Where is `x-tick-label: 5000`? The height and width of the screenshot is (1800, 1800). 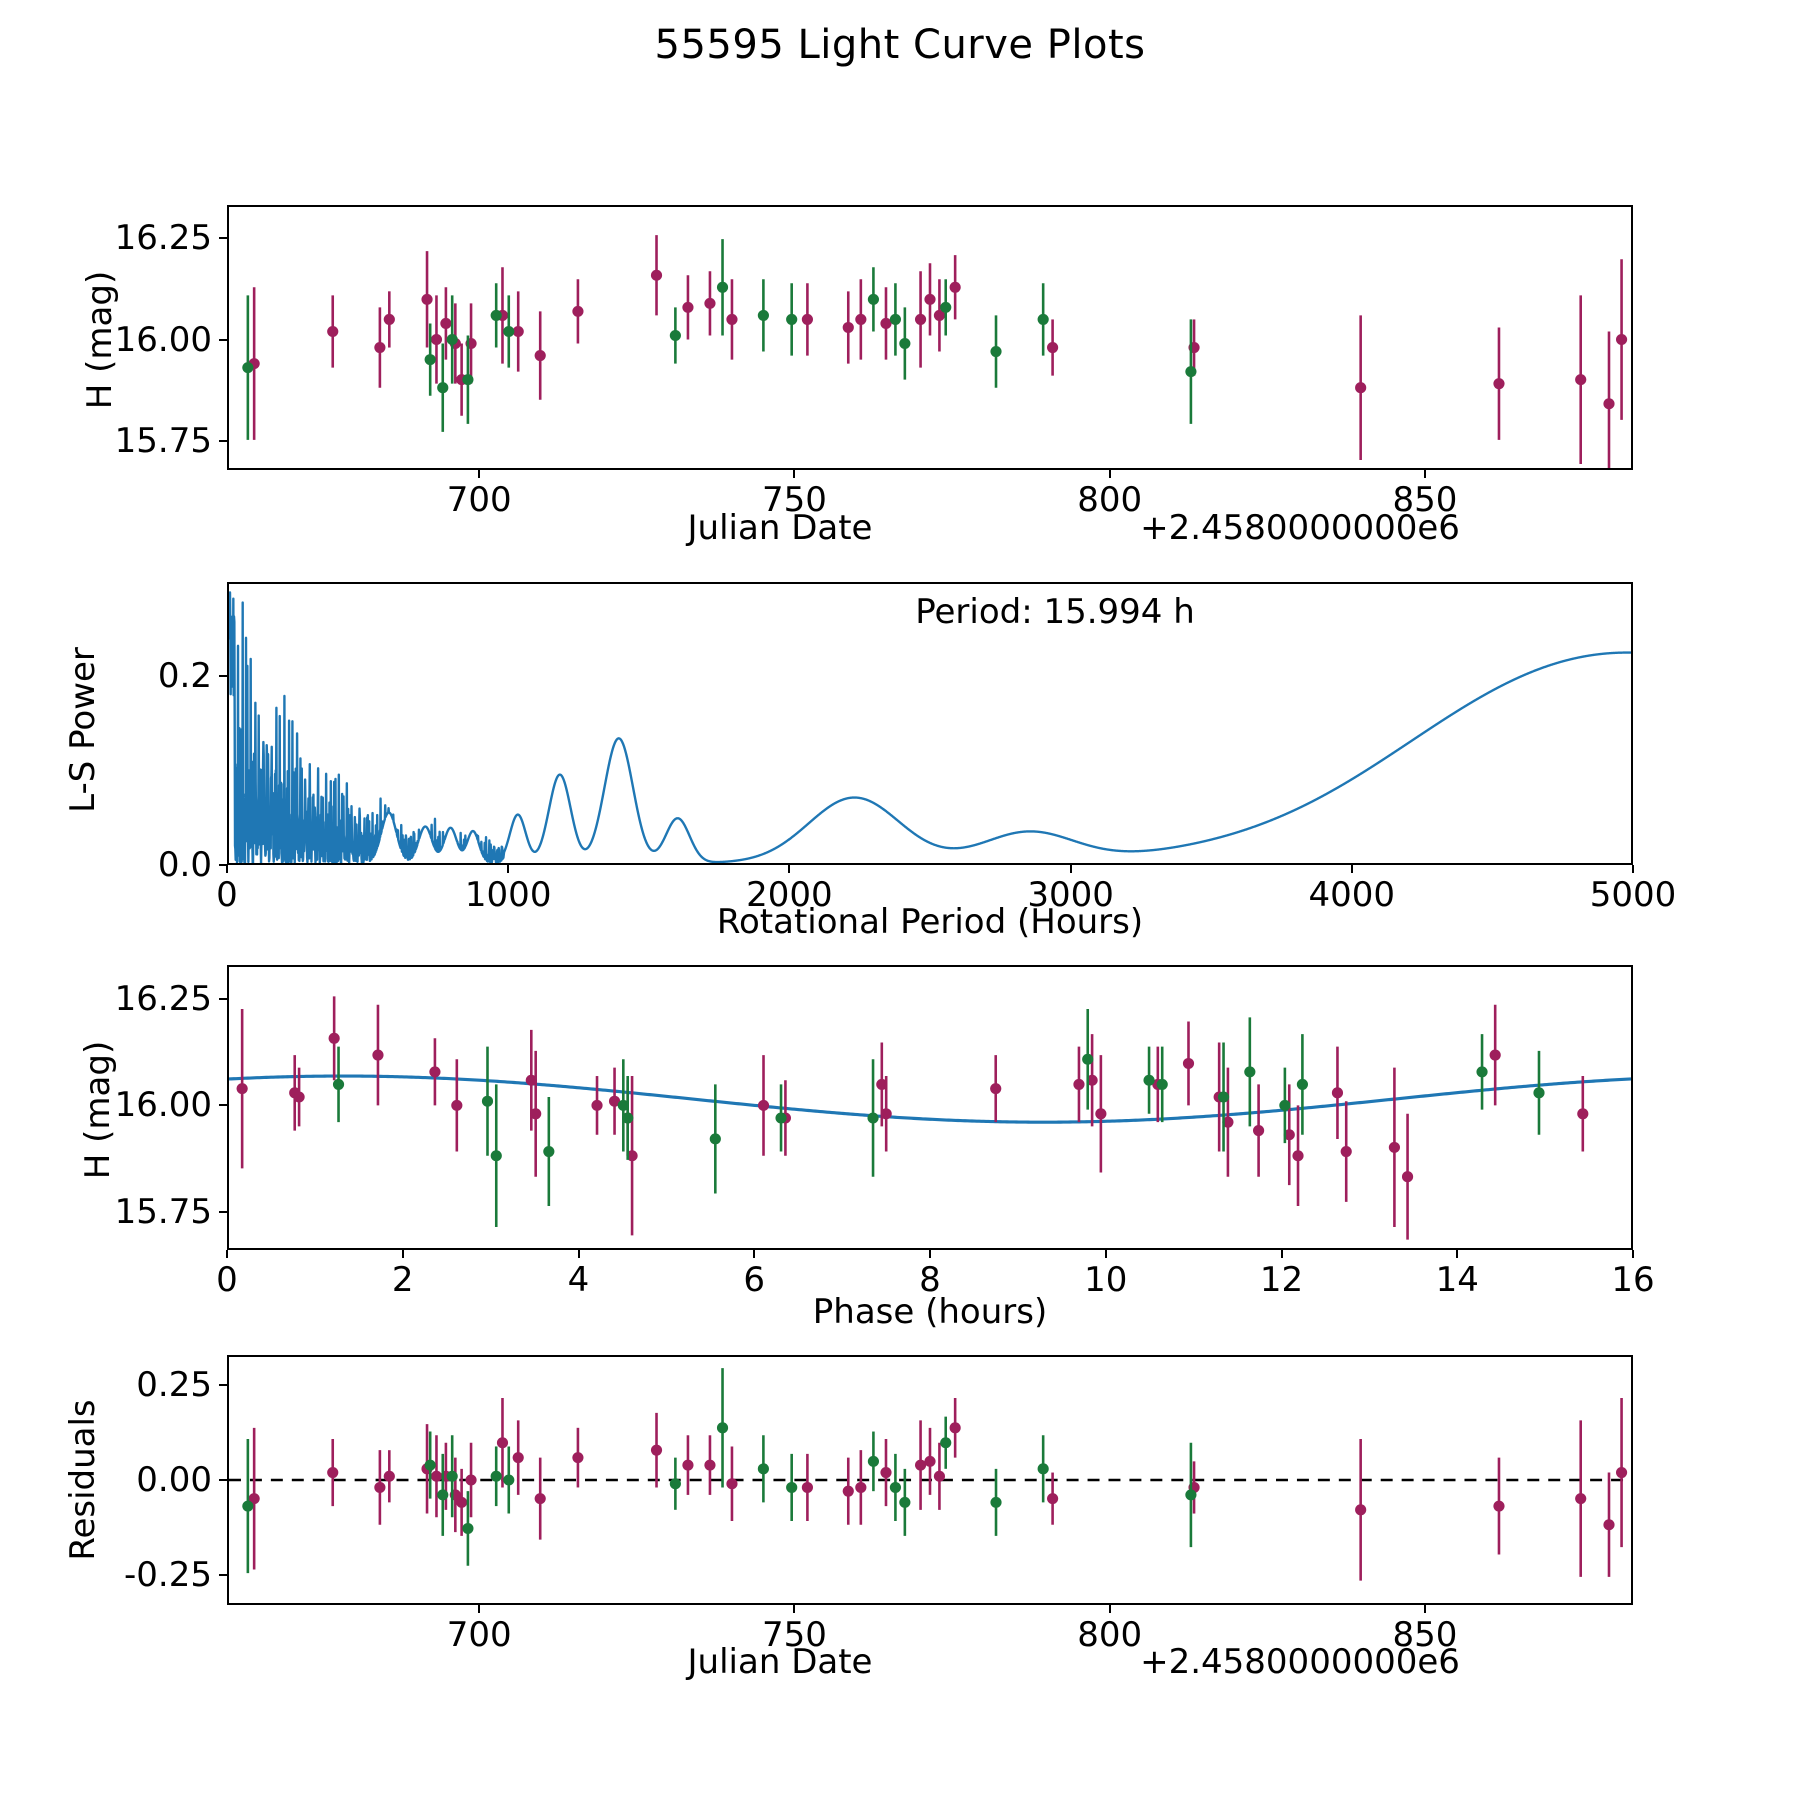
x-tick-label: 5000 is located at coordinates (1633, 895).